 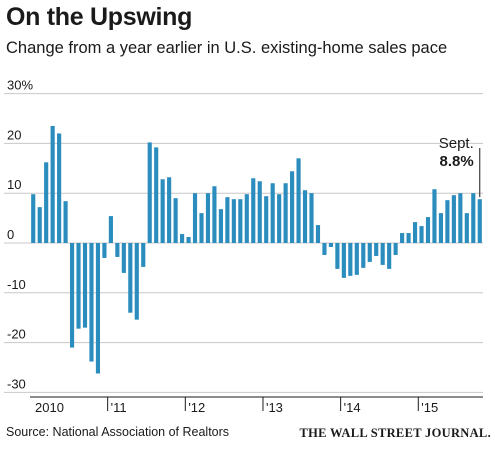 What do you see at coordinates (352, 407) in the screenshot?
I see `x-tick-label: '14` at bounding box center [352, 407].